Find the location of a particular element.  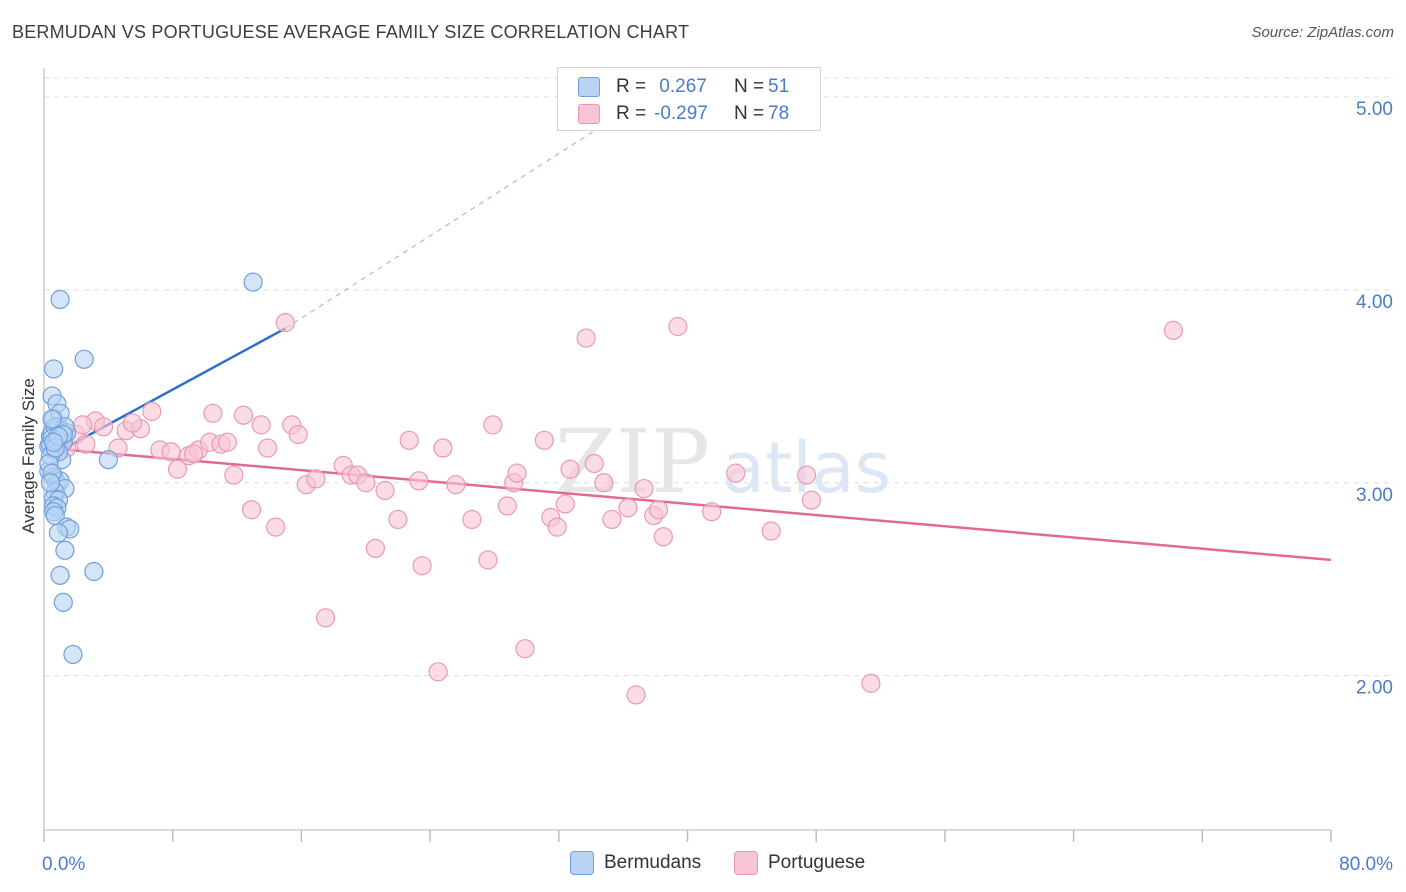

legend-n-value: 51 is located at coordinates (779, 86).